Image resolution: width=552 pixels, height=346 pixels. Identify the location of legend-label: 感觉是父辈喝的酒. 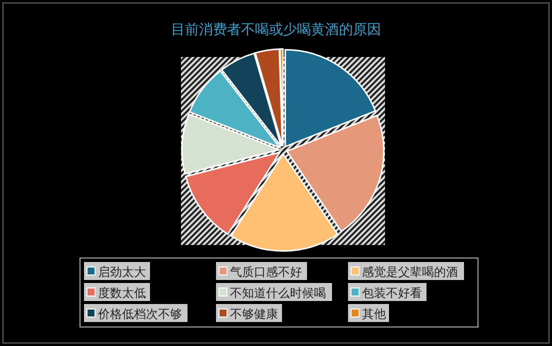
(410, 272).